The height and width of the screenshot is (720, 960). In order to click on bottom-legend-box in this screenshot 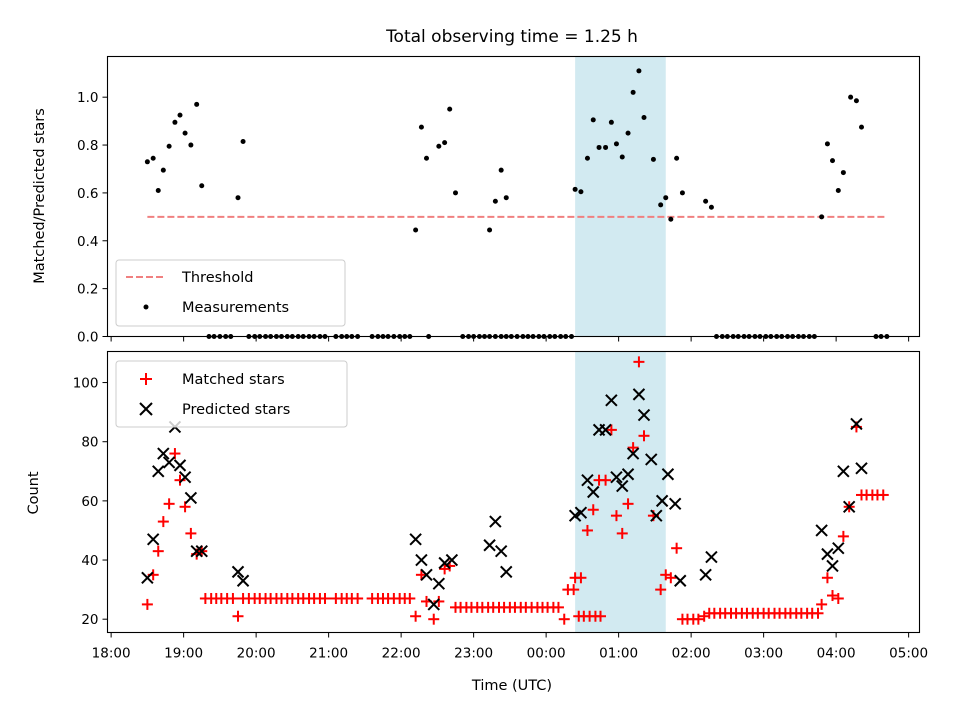, I will do `click(231, 394)`.